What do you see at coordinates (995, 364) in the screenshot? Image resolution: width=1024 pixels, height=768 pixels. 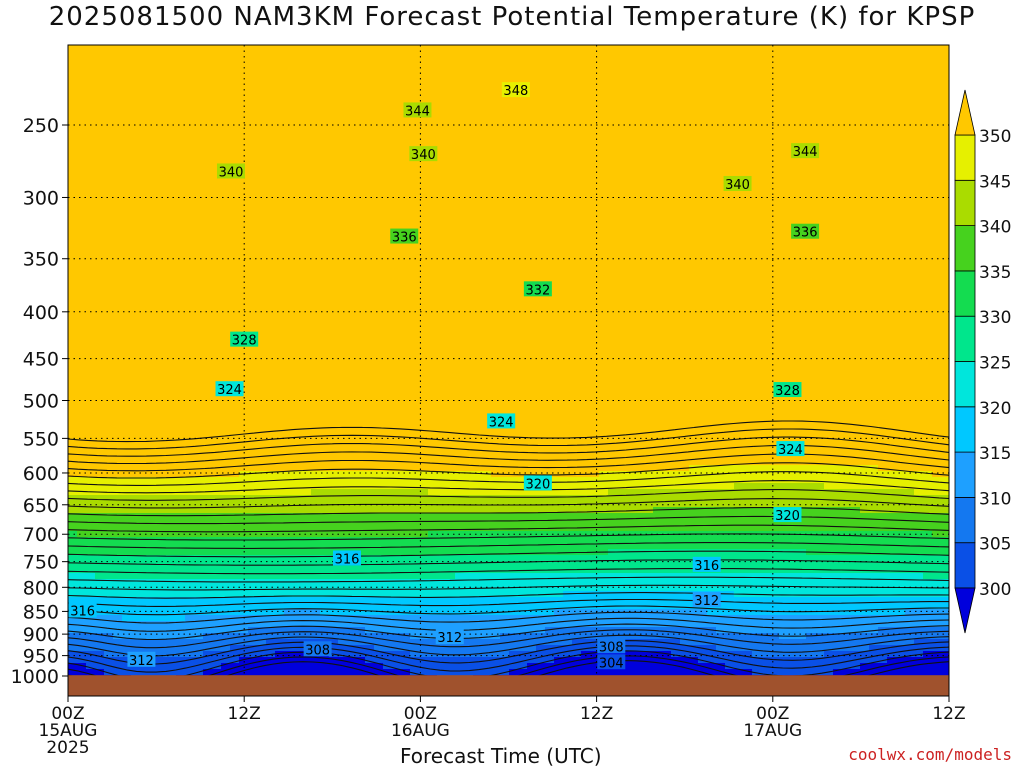 I see `colorbar-label: 325` at bounding box center [995, 364].